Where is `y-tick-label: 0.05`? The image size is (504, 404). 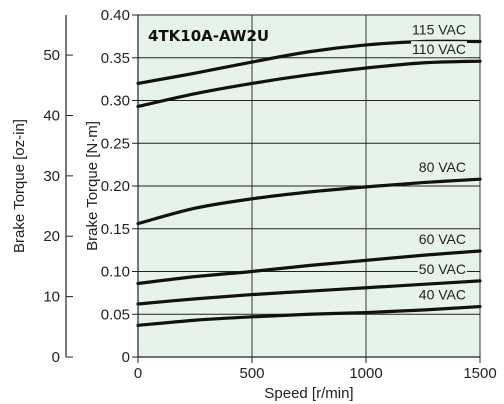
y-tick-label: 0.05 is located at coordinates (115, 314).